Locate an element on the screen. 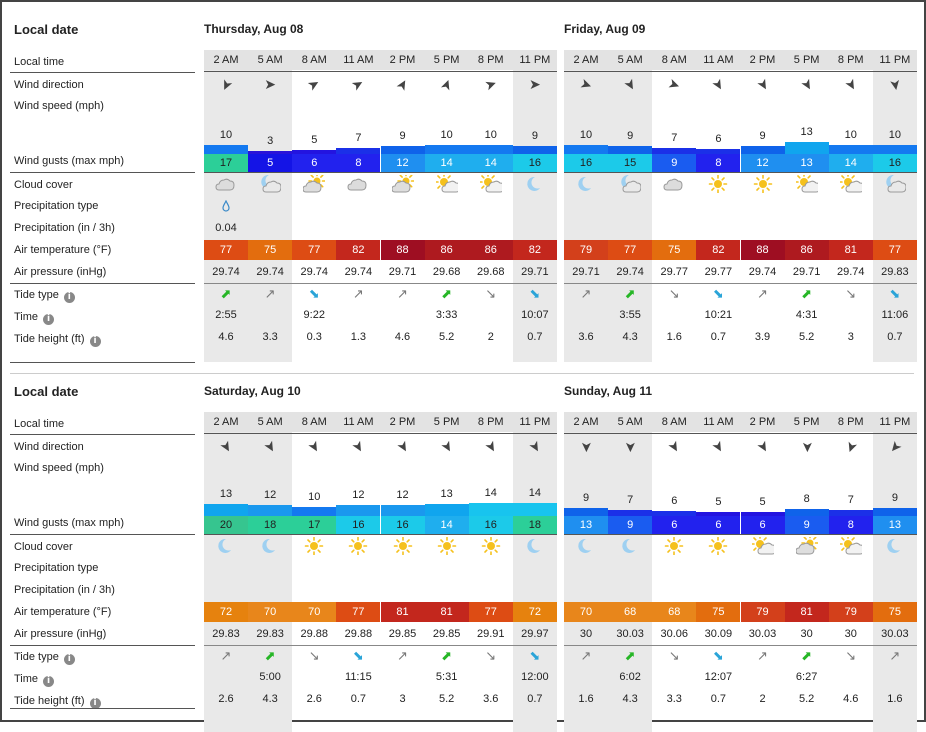  wind-gust-cell: 13 is located at coordinates (894, 525).